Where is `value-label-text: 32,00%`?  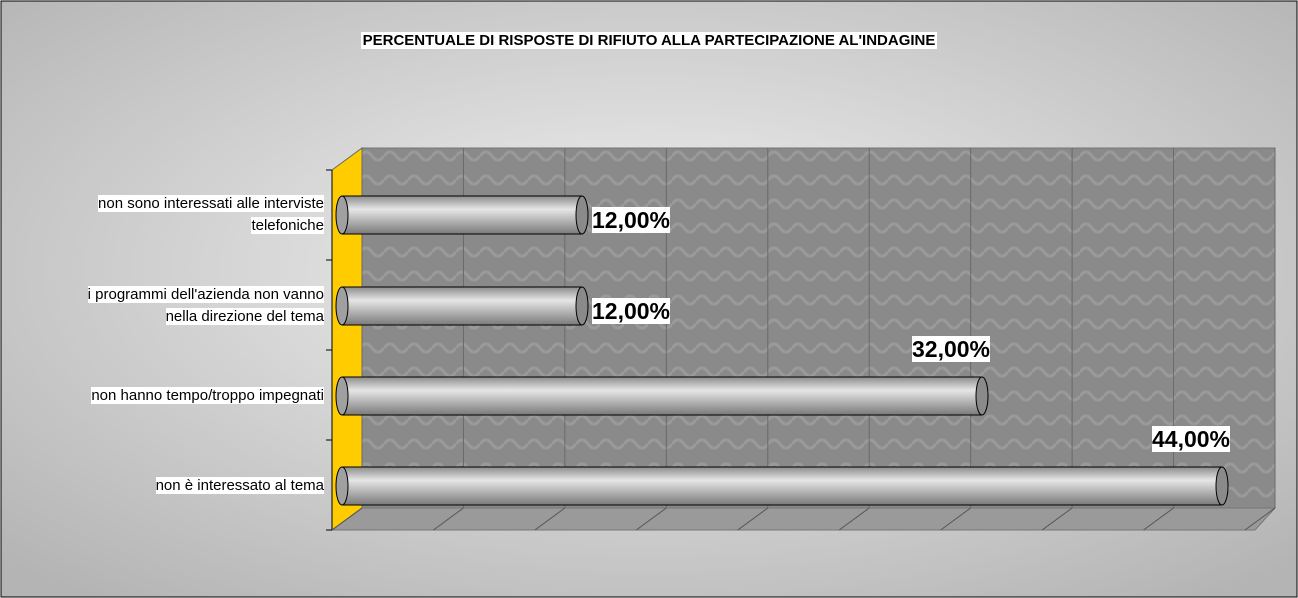
value-label-text: 32,00% is located at coordinates (951, 349).